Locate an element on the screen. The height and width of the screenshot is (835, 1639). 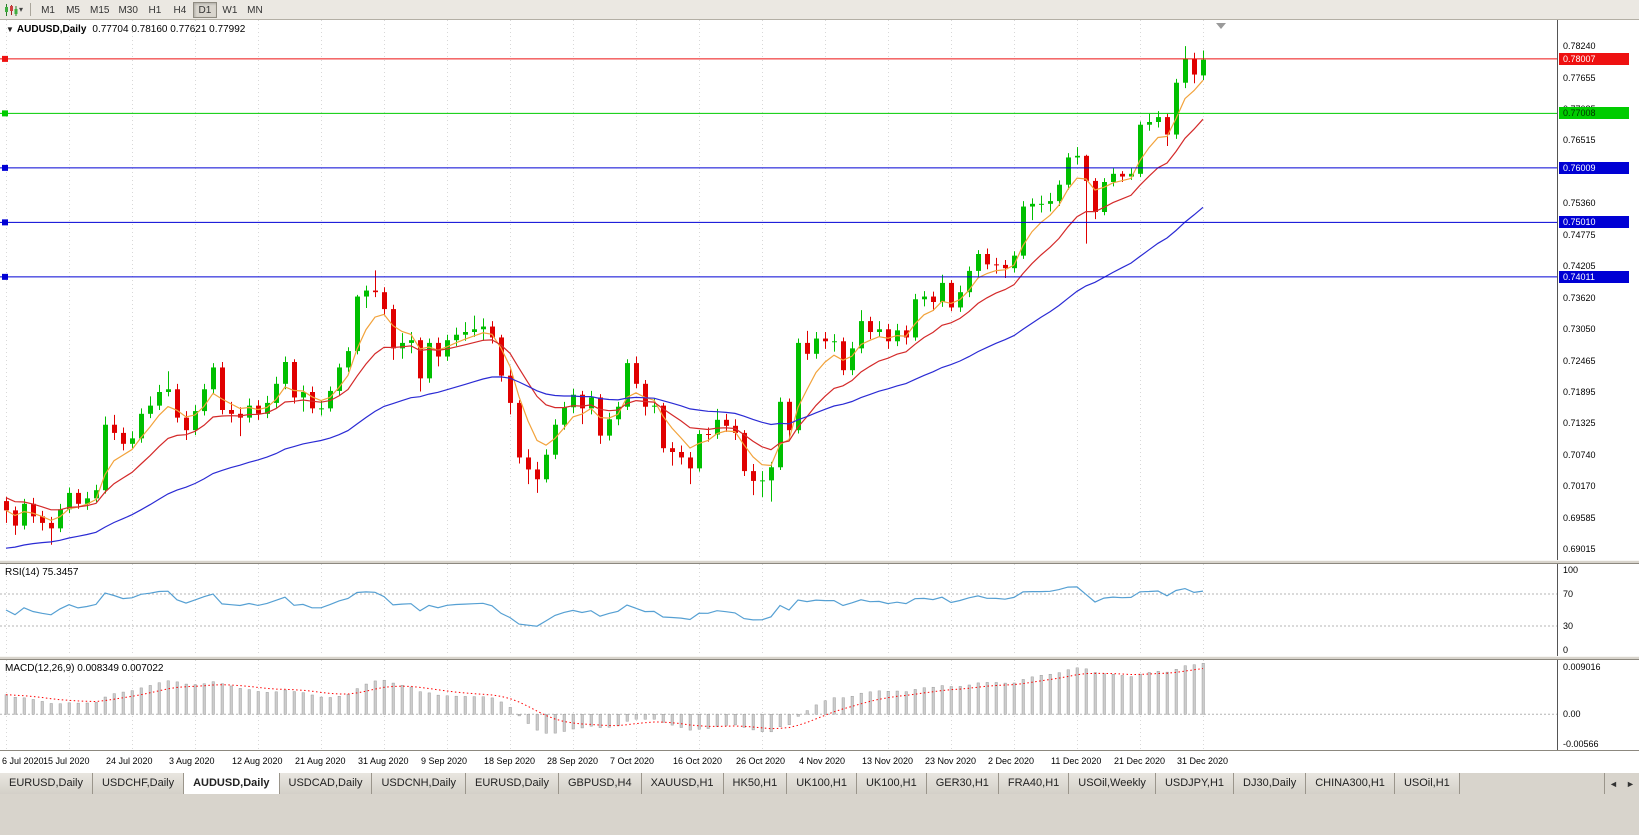
date-label: 31 Aug 2020 is located at coordinates (383, 761).